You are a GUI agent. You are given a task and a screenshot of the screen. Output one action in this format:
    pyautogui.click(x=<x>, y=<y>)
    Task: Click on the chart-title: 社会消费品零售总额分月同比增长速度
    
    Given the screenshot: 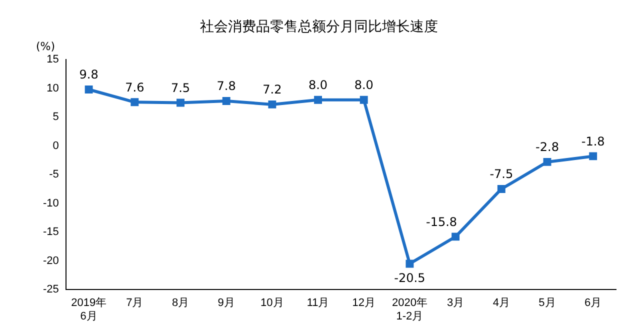 What is the action you would take?
    pyautogui.click(x=319, y=27)
    